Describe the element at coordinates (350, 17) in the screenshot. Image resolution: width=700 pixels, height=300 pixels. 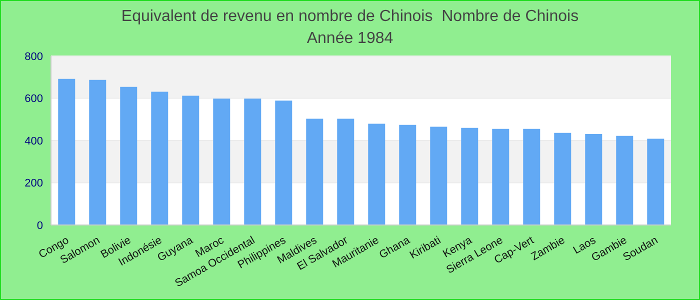
I see `chart-title: Equivalent de revenu en nombre de Chinois Nombre de Chinois` at that location.